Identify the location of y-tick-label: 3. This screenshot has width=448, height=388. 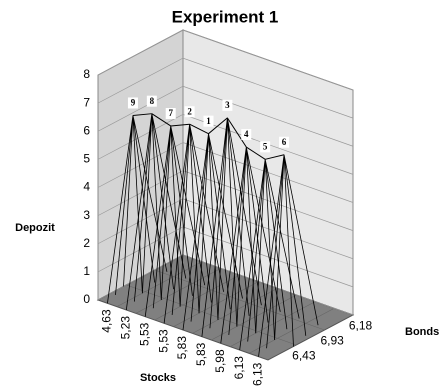
(86, 215).